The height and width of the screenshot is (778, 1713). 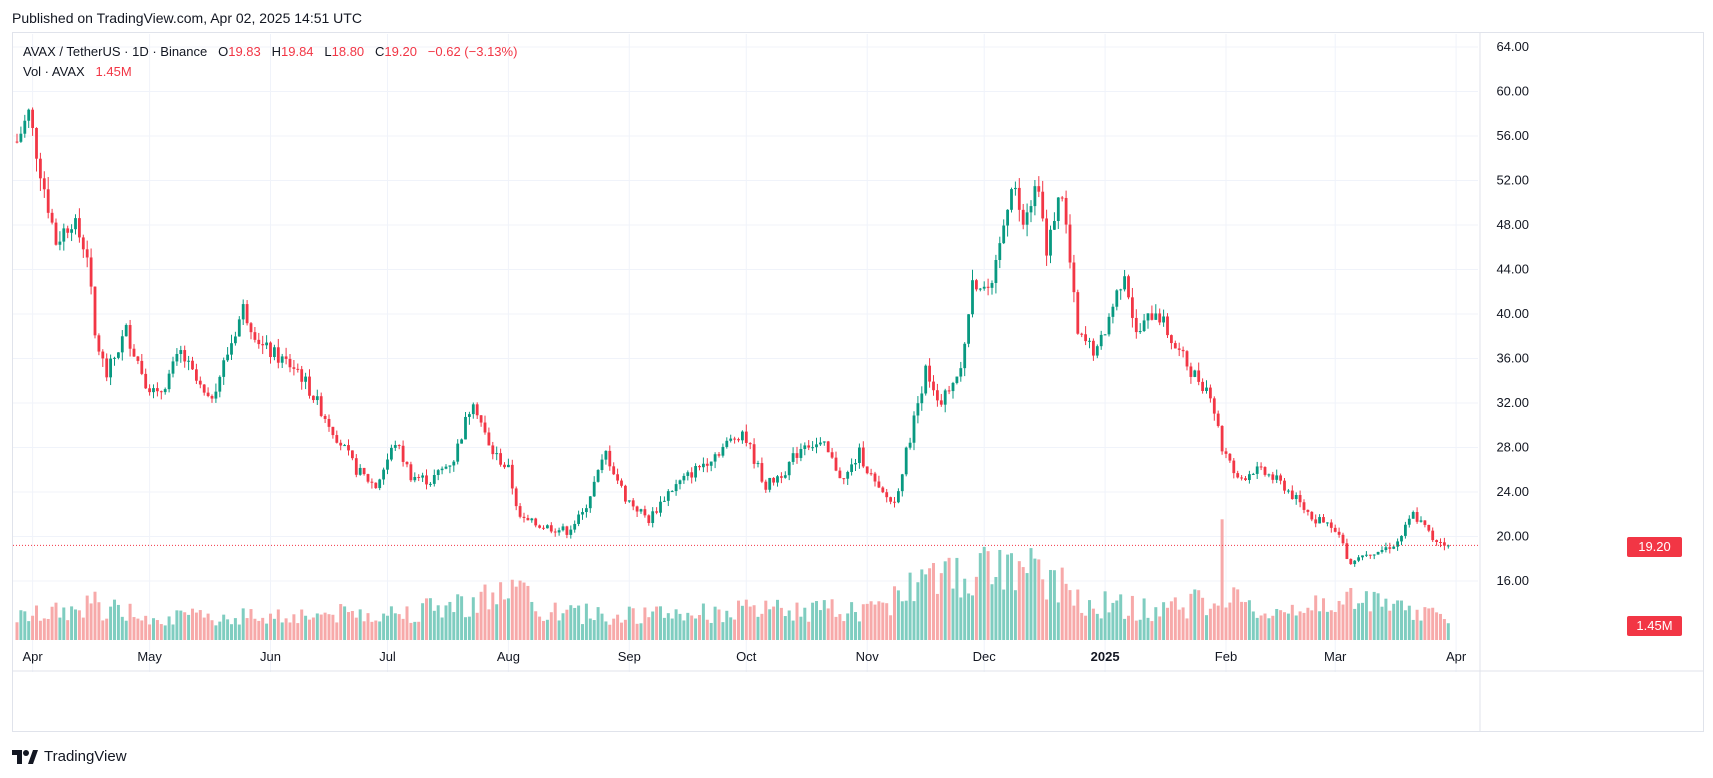 I want to click on tradingview-brand: TradingView, so click(x=69, y=756).